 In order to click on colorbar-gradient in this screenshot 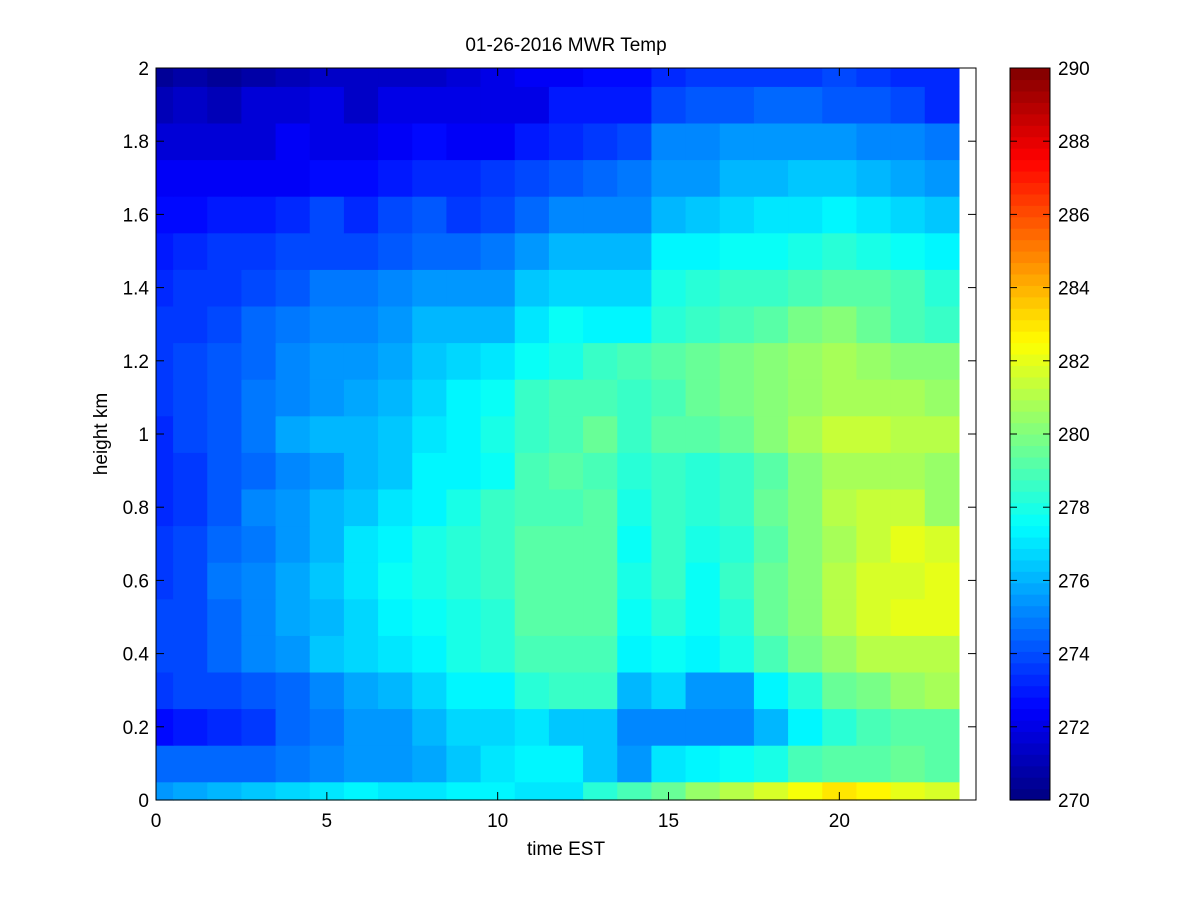, I will do `click(1030, 434)`.